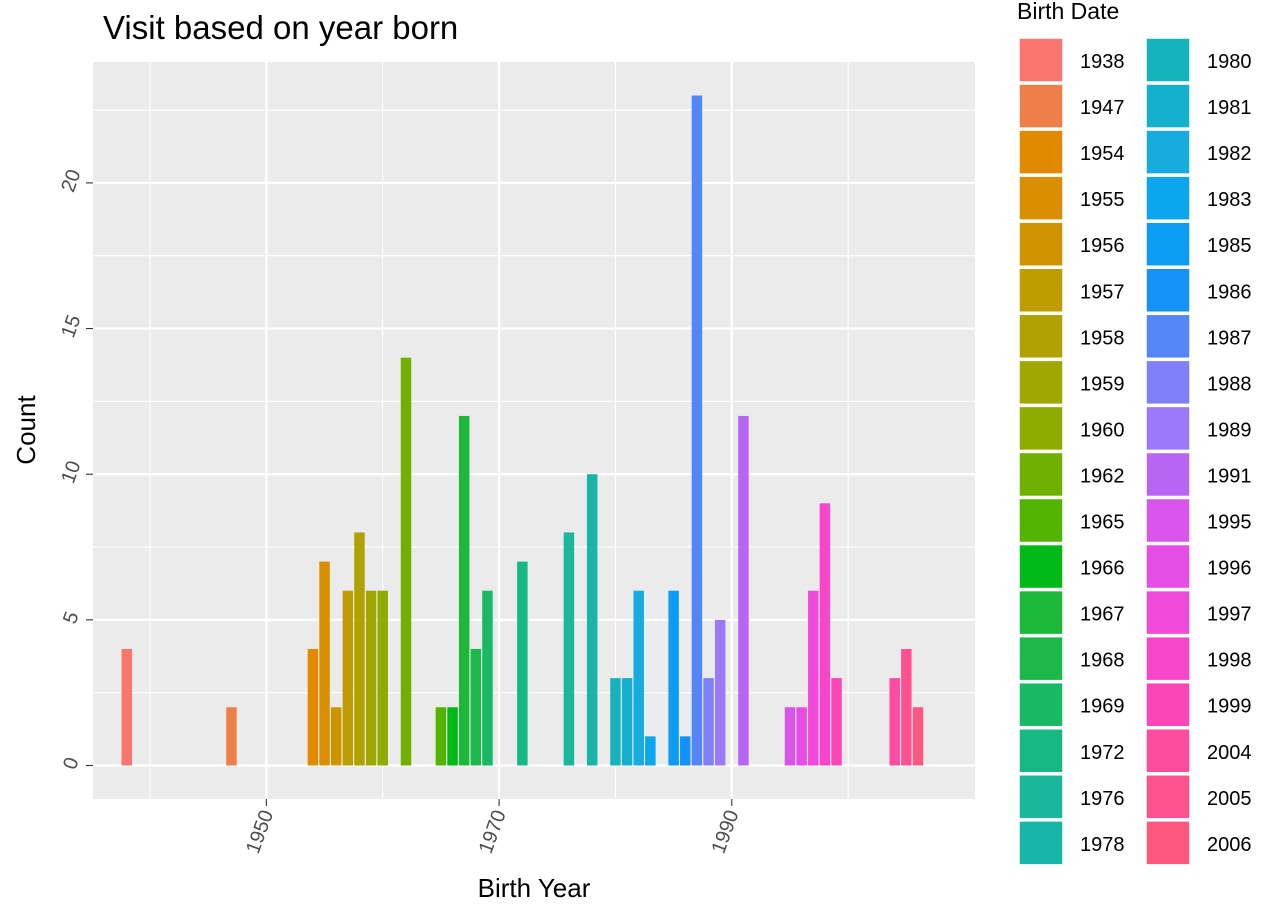 This screenshot has height=918, width=1288. Describe the element at coordinates (1229, 753) in the screenshot. I see `legend-label-2004: 2004` at that location.